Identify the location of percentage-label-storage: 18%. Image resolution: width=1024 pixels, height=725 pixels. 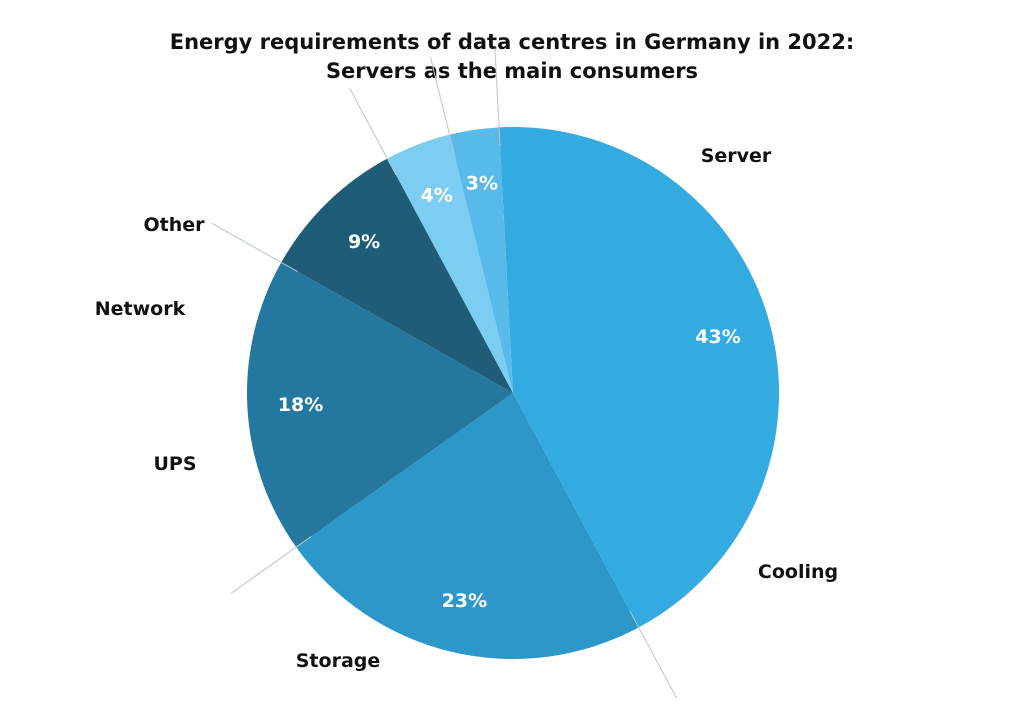
(300, 405).